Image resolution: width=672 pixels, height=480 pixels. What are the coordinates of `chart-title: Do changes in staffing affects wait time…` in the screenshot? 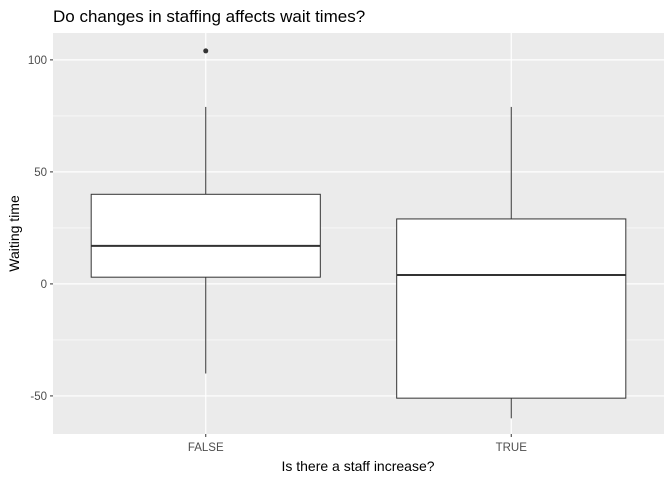 It's located at (209, 16).